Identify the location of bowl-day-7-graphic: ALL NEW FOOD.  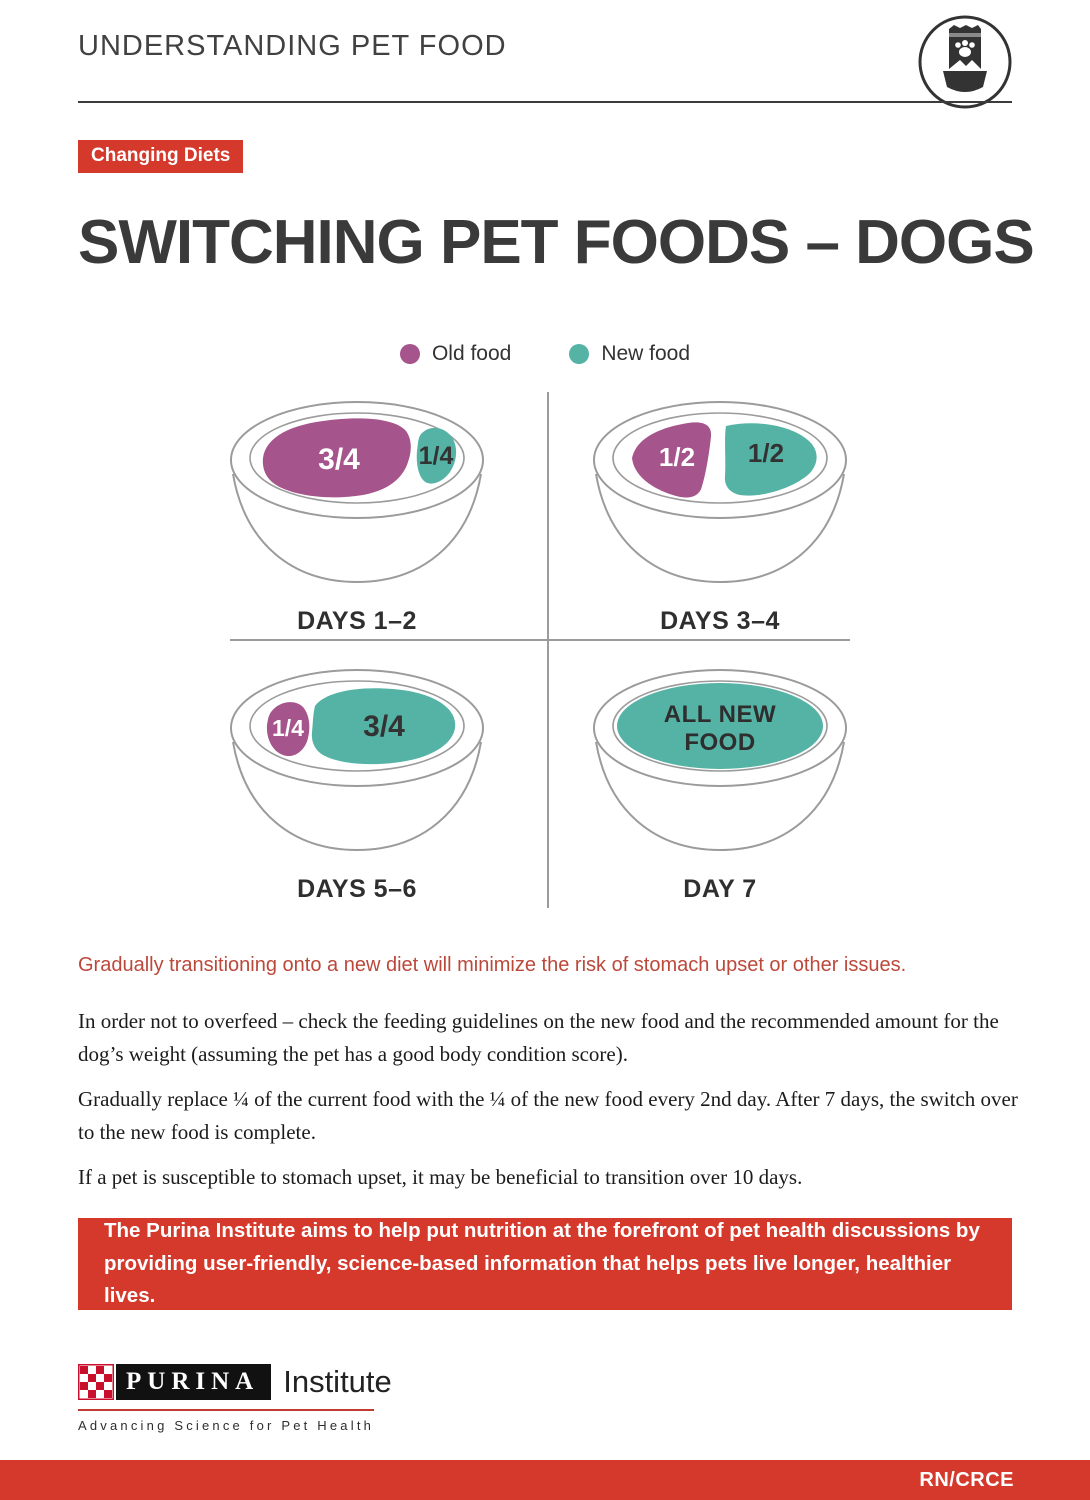
(720, 760).